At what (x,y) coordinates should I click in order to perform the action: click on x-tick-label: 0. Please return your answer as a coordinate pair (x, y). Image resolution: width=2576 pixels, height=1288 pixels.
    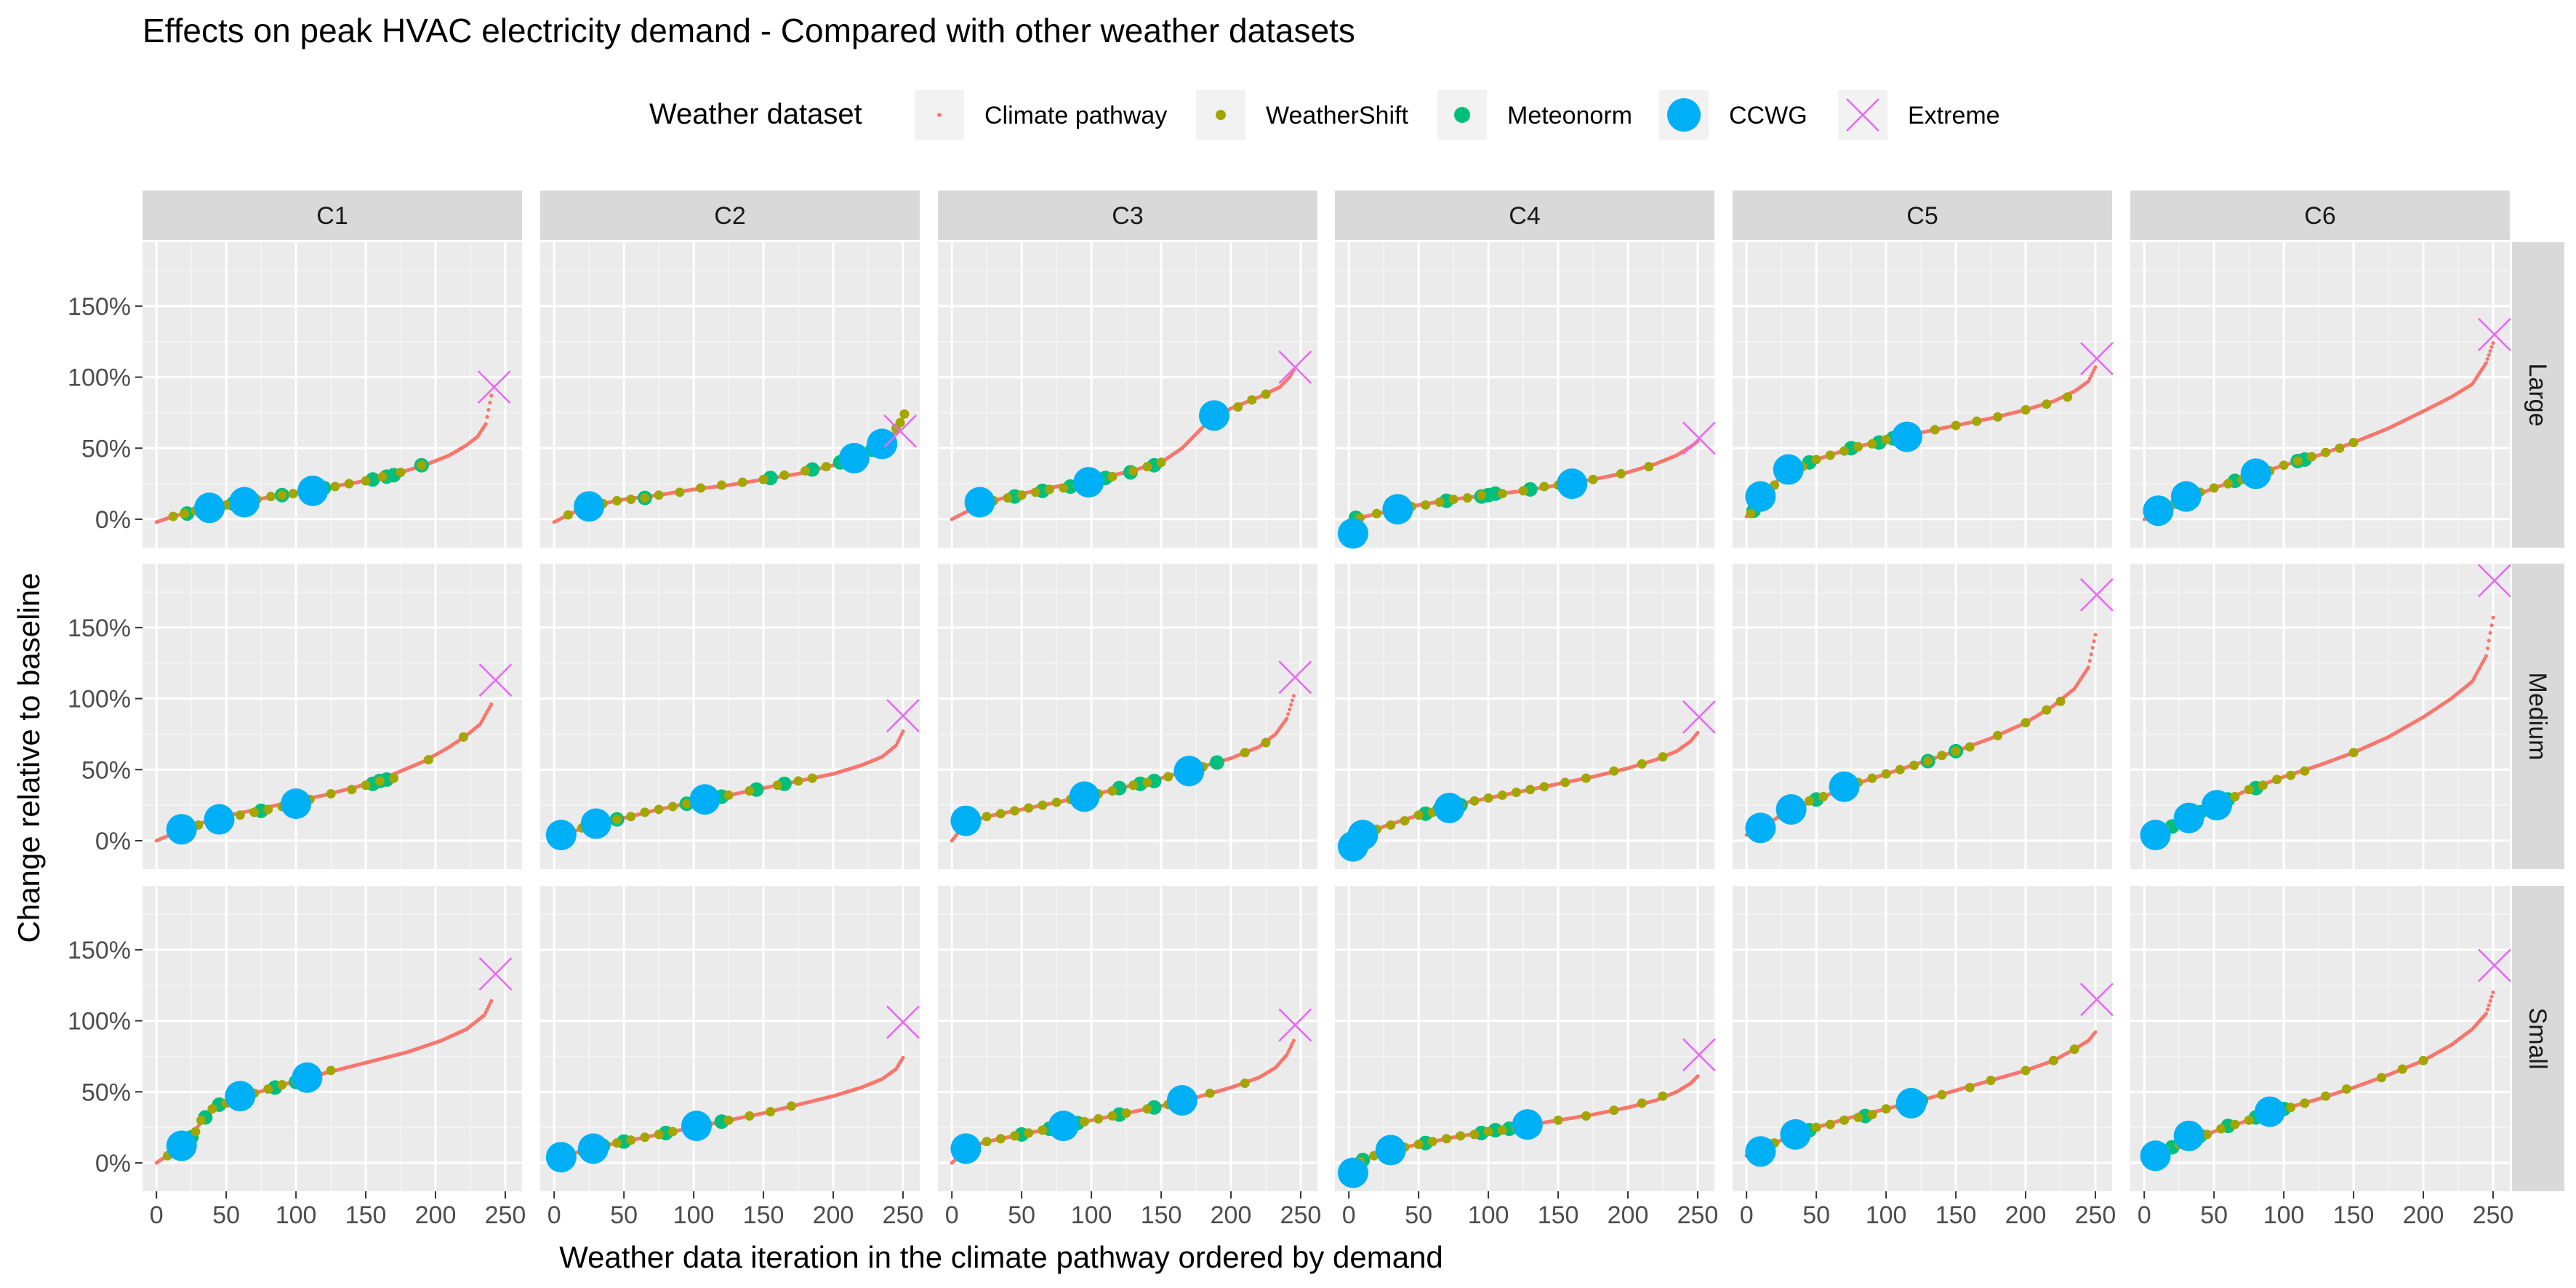
    Looking at the image, I should click on (1349, 1215).